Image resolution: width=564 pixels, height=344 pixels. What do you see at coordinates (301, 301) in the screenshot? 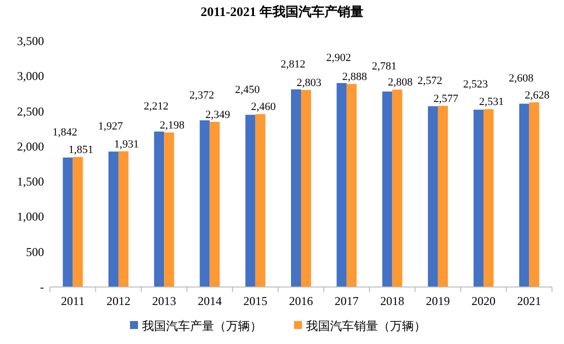
I see `x-tick-label: 2016` at bounding box center [301, 301].